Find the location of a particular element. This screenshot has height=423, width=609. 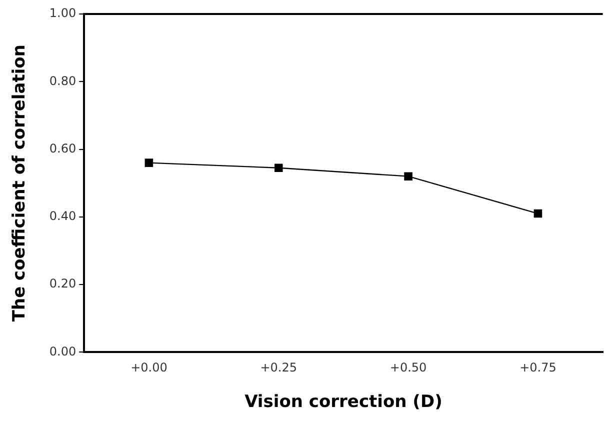

x-tick-label: +0.00 is located at coordinates (149, 367).